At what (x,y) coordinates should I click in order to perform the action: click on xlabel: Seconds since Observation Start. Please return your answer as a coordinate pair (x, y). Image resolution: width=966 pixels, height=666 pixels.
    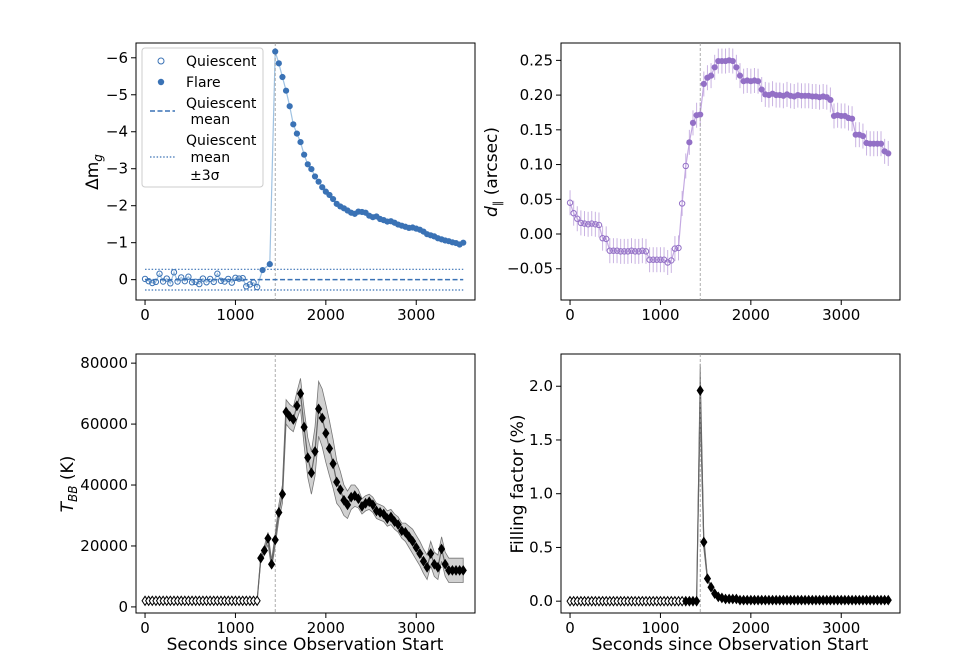
    Looking at the image, I should click on (305, 645).